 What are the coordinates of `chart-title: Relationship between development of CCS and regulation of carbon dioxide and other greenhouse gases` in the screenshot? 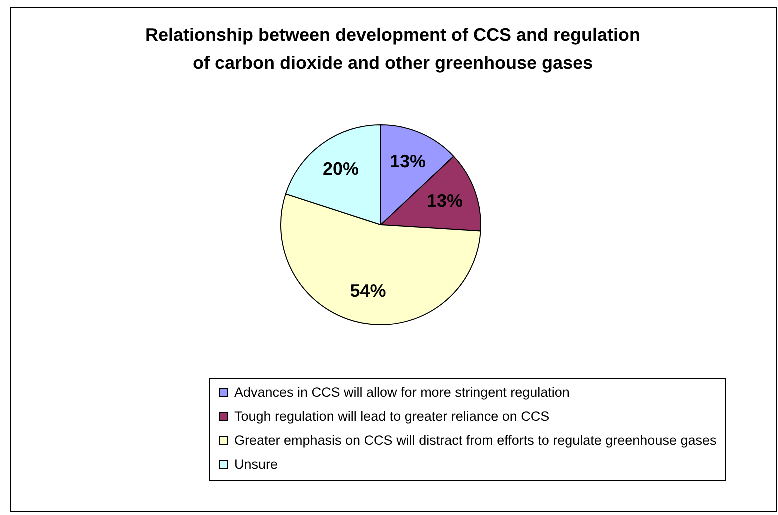 It's located at (393, 49).